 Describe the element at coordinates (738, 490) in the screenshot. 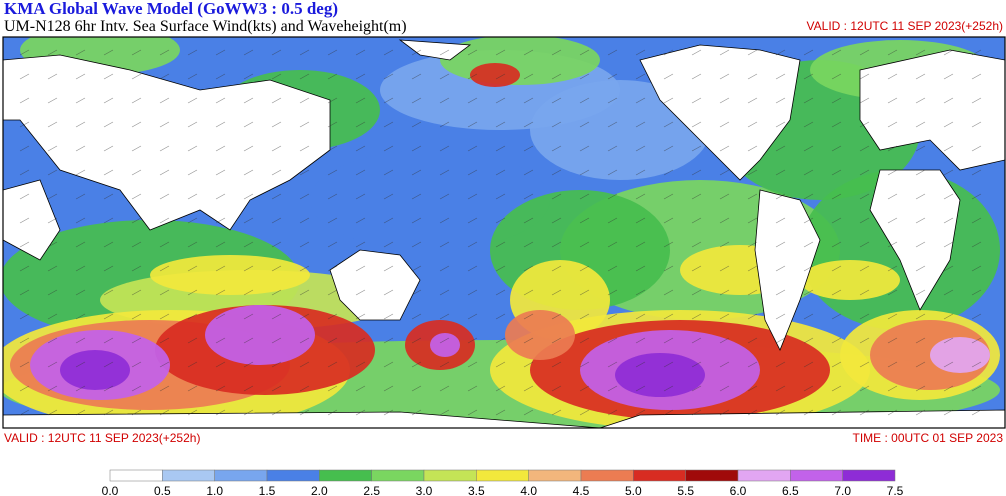

I see `colorbar-label: 6.0` at that location.